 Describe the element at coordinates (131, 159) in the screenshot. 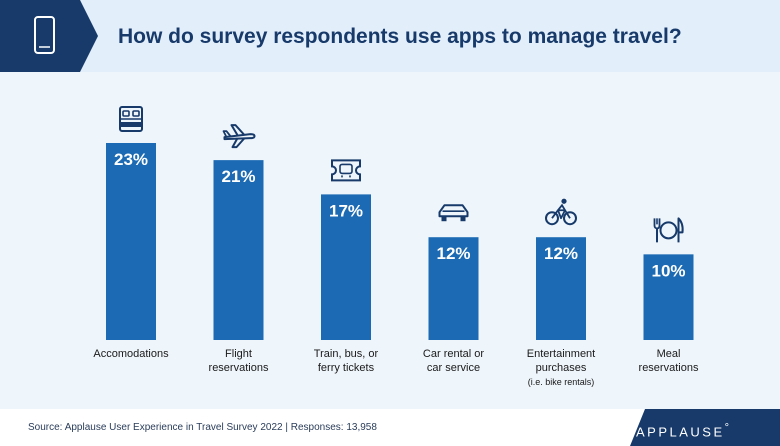

I see `bar-value-label: 23%` at that location.